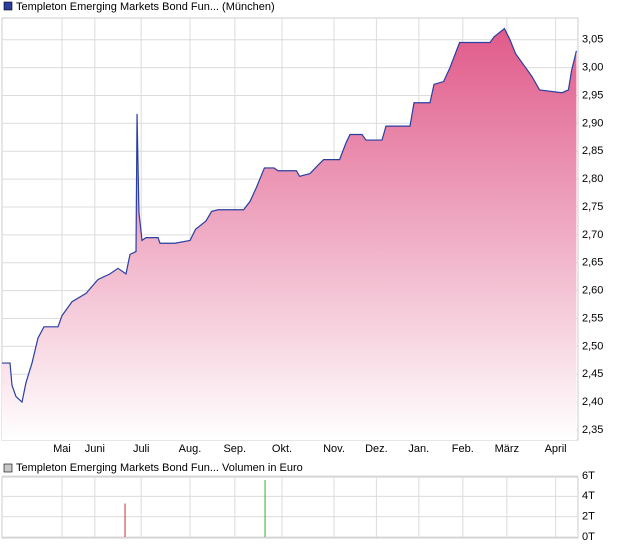  What do you see at coordinates (592, 318) in the screenshot?
I see `y-tick-label: 2,55` at bounding box center [592, 318].